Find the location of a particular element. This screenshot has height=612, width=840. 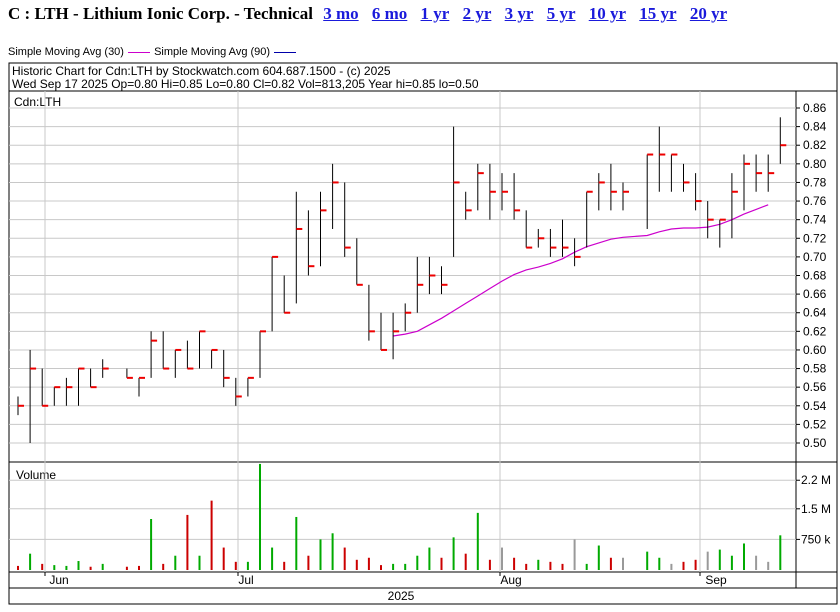

sma30-legend-label: Simple Moving Avg (30) is located at coordinates (66, 52).